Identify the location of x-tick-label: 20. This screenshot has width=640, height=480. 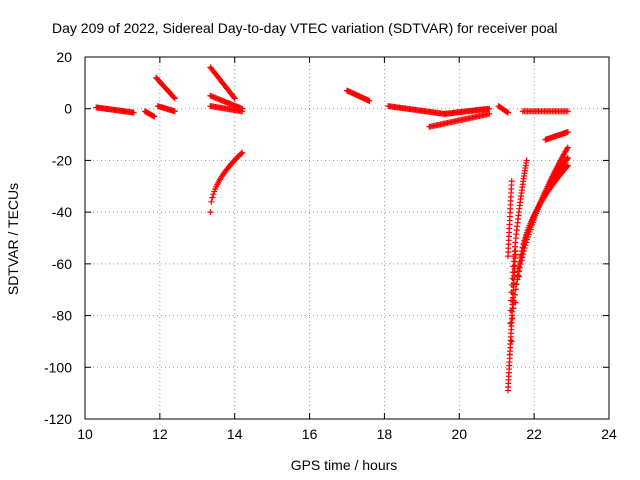
(459, 434).